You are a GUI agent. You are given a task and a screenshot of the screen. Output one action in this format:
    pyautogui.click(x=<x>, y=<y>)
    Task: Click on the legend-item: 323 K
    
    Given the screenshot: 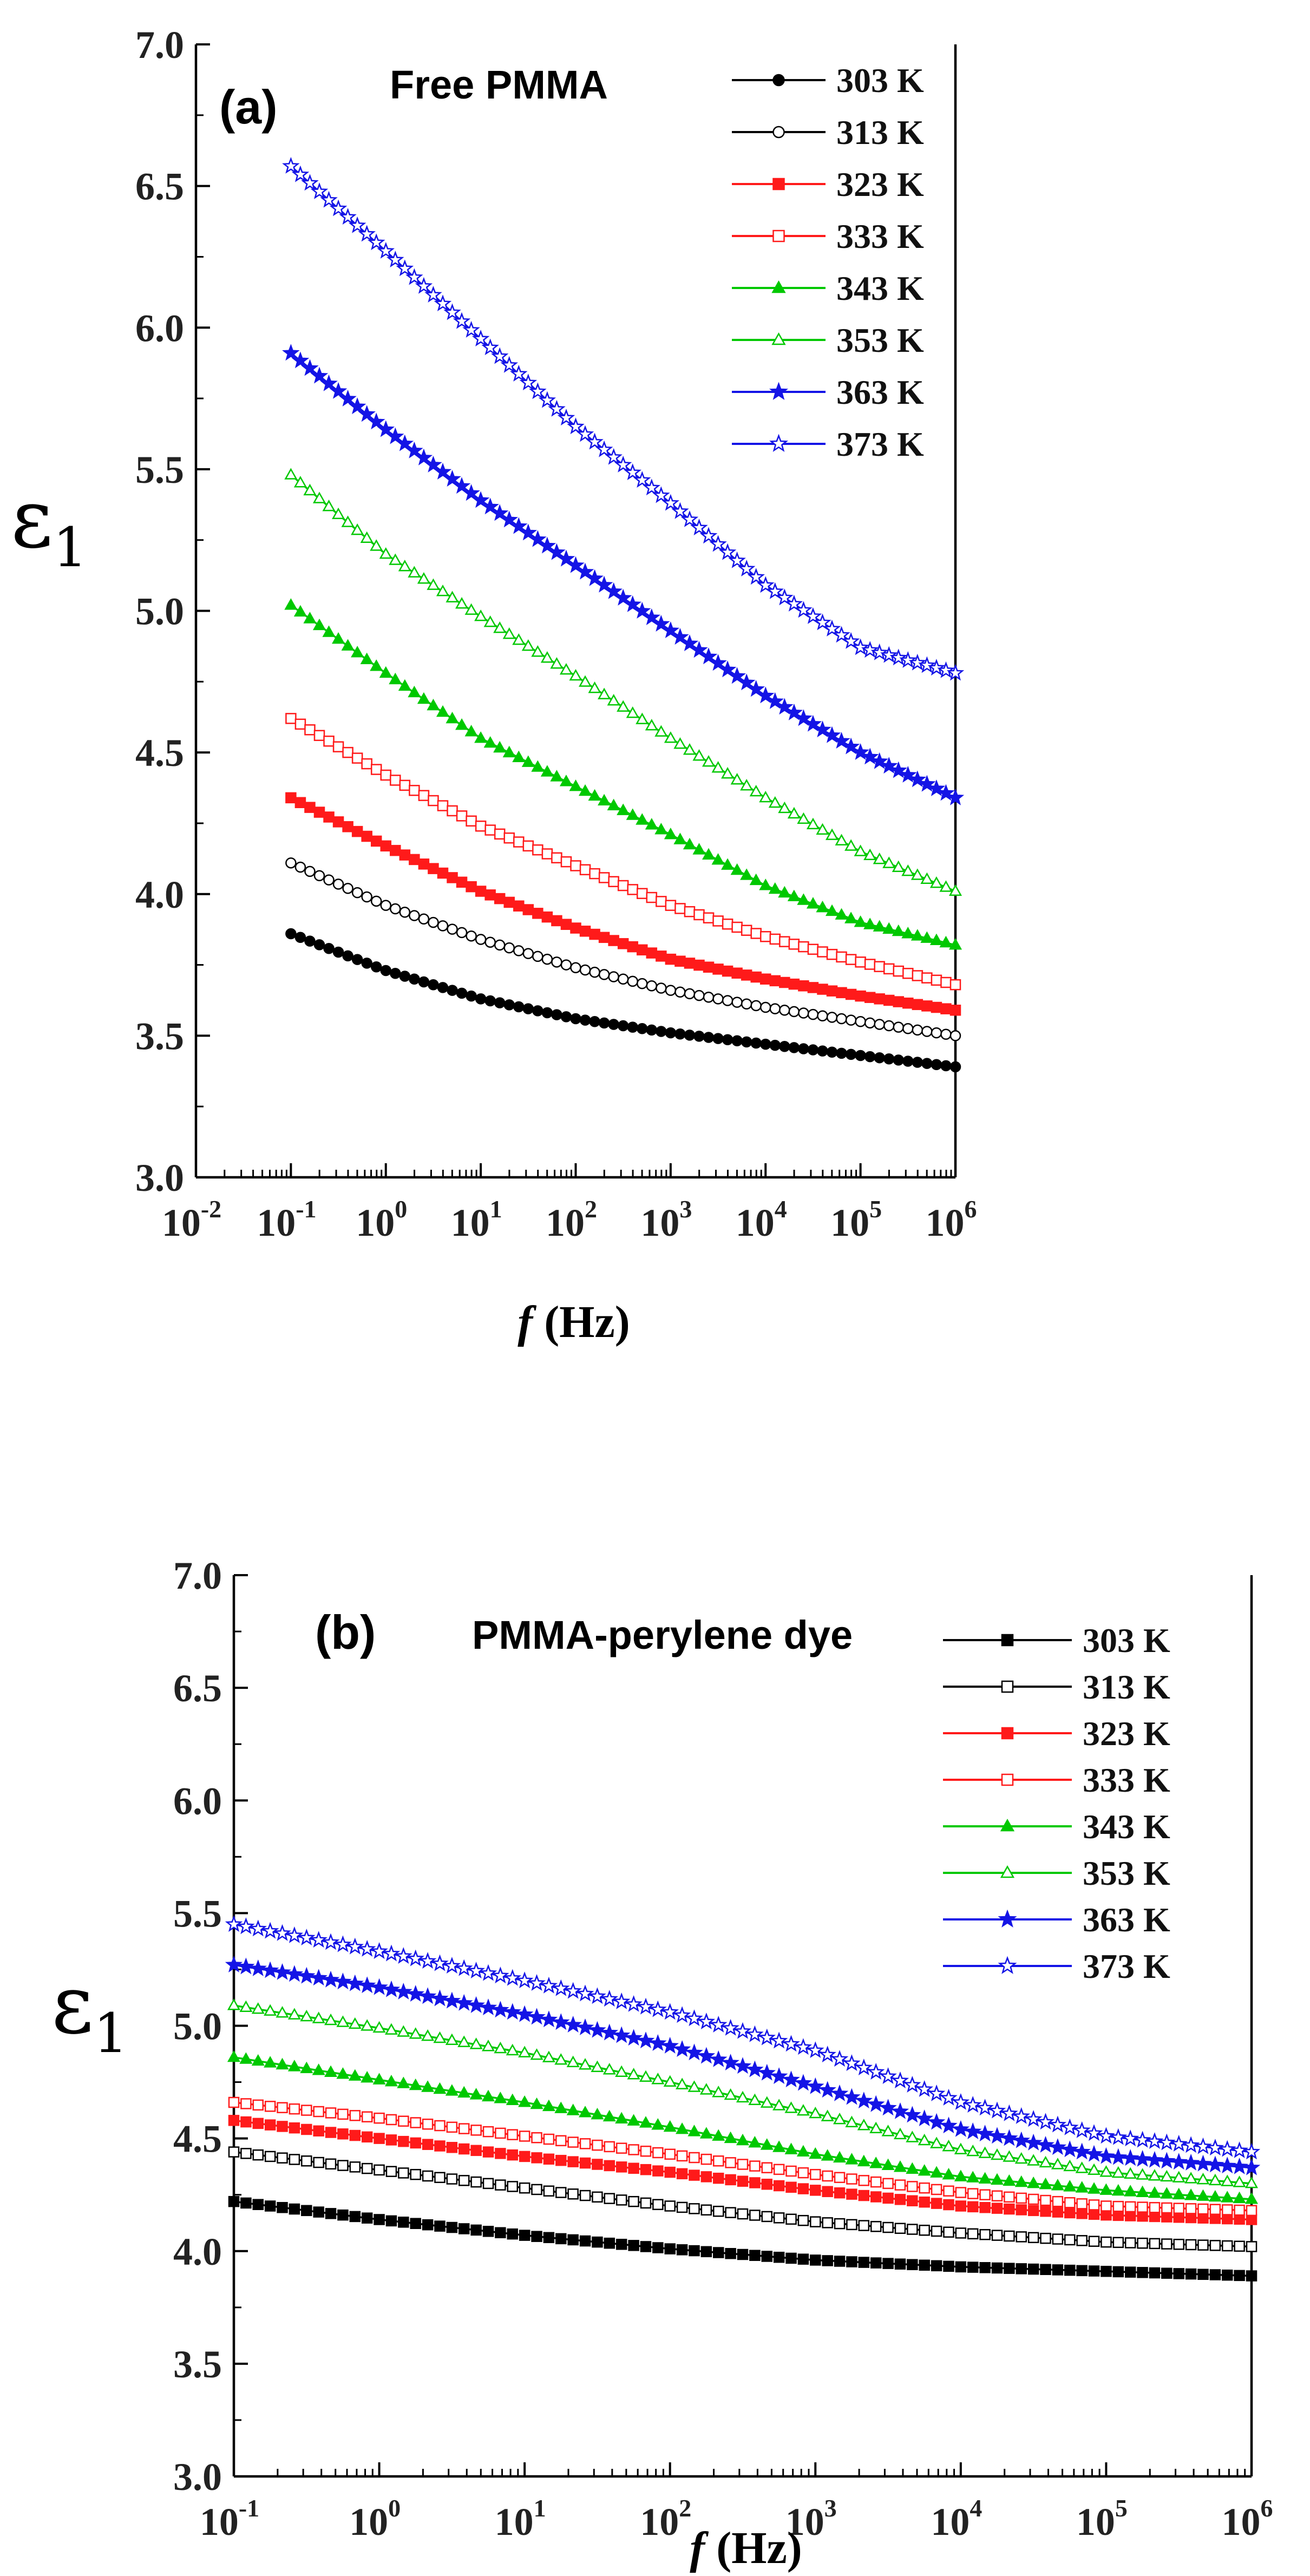 What is the action you would take?
    pyautogui.click(x=1056, y=1734)
    